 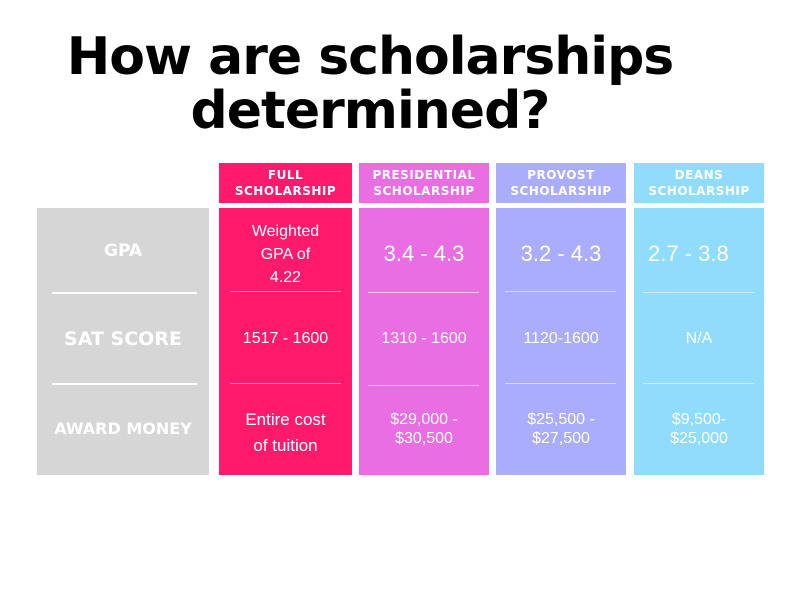 What do you see at coordinates (561, 191) in the screenshot?
I see `header-provost-line-2: SCHOLARSHIP` at bounding box center [561, 191].